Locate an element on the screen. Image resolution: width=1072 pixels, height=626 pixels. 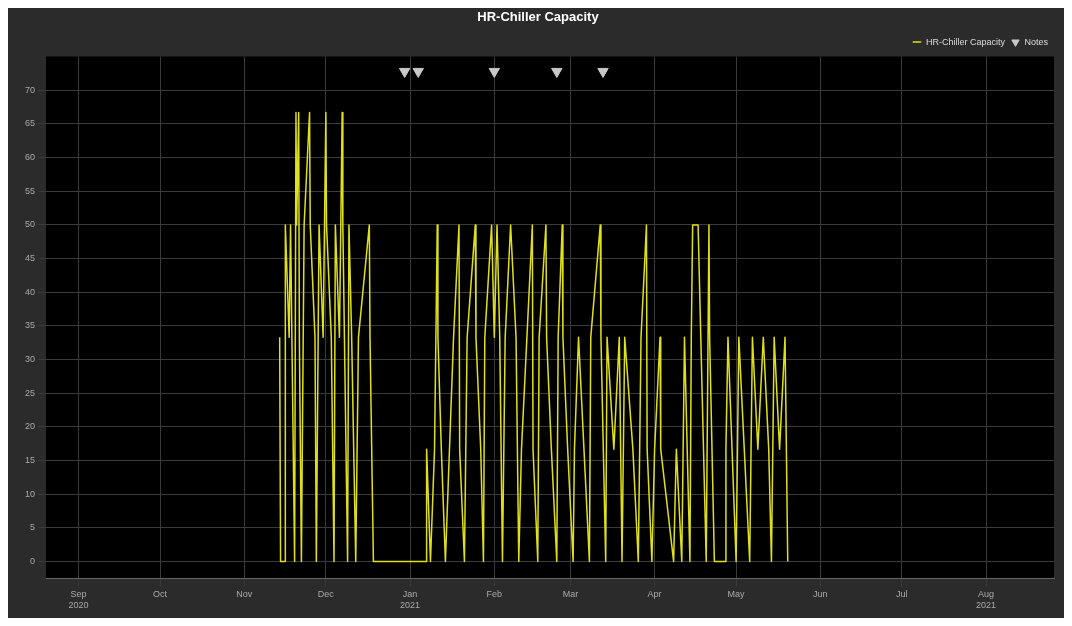
y-tick-label: 50 is located at coordinates (30, 224).